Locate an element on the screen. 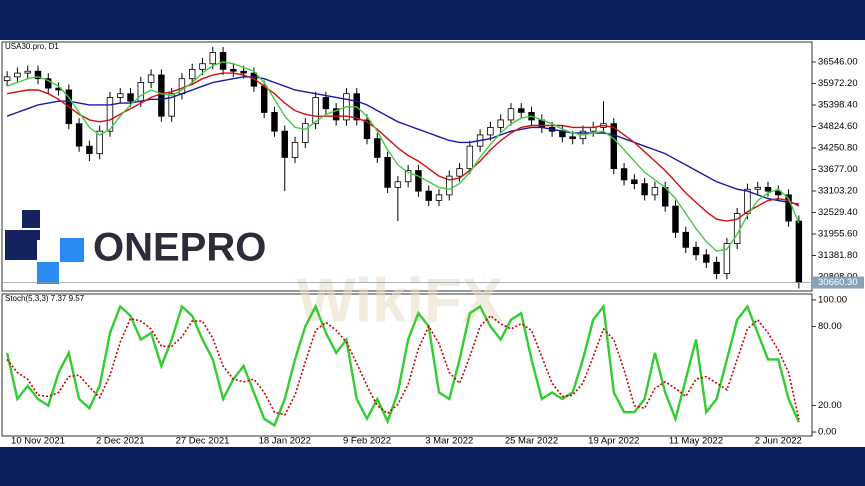  y-tick-label: 32529.40 is located at coordinates (838, 212).